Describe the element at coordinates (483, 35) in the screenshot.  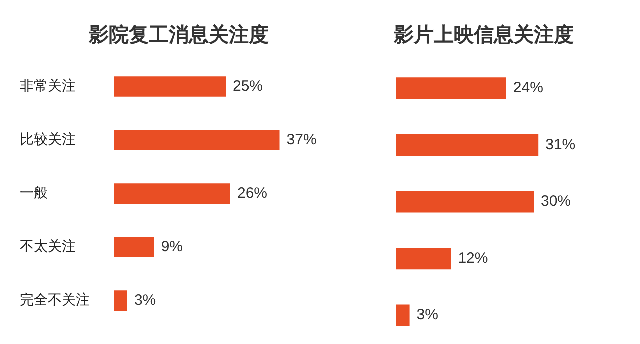
I see `chart-title: 影片上映信息关注度` at that location.